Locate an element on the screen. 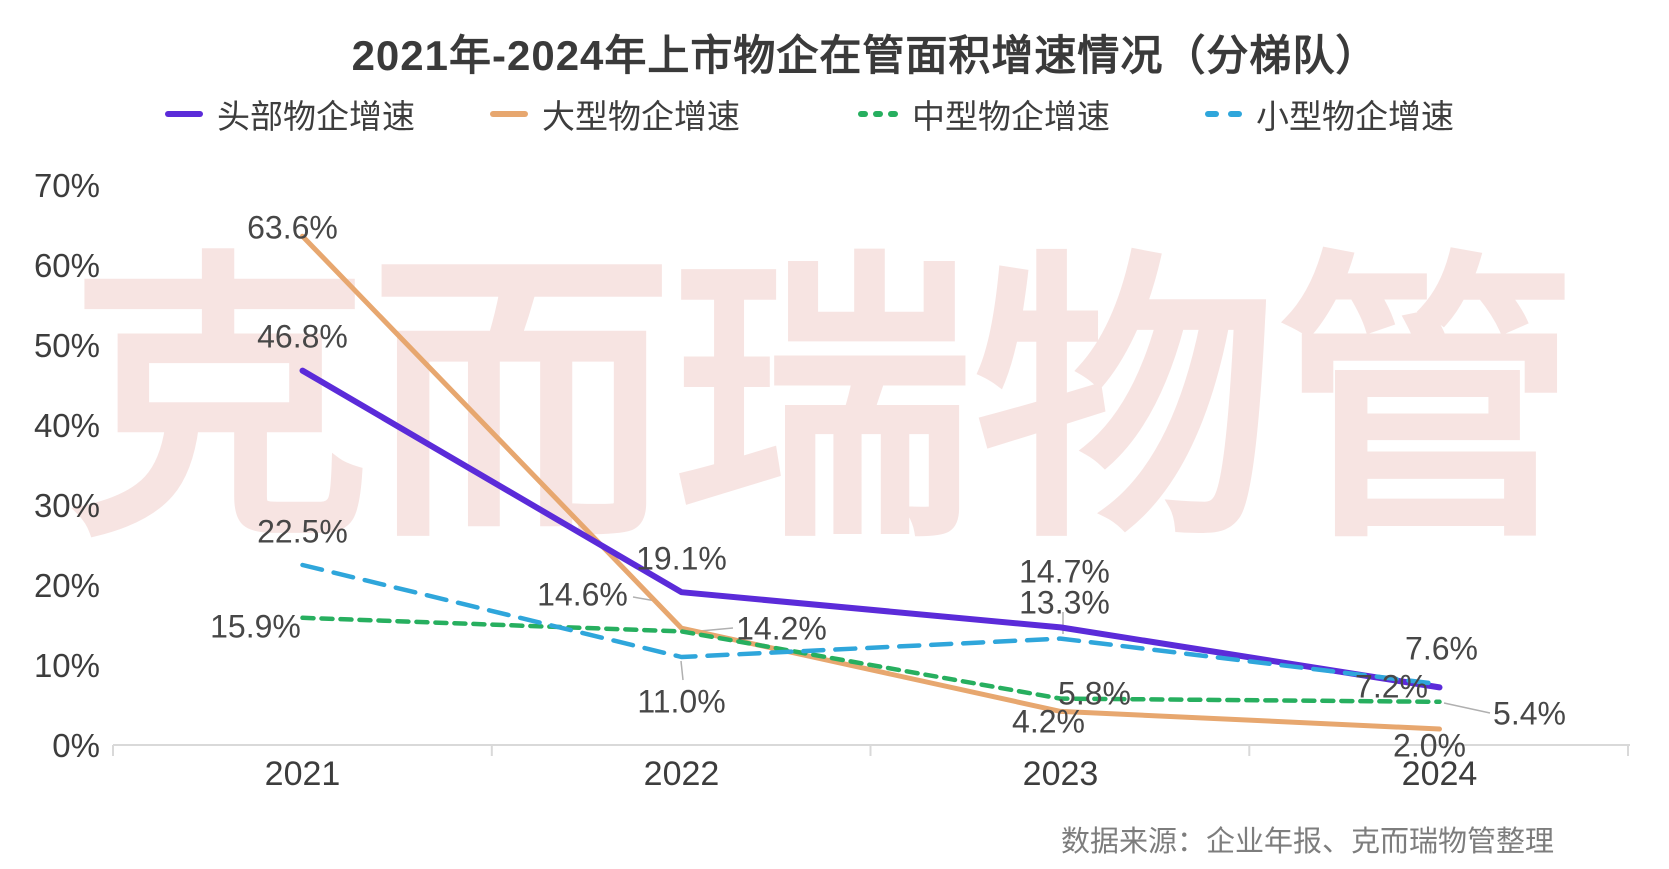  chart-title: 2021年-2024年上市物企在管面积增速情况（分梯队） is located at coordinates (865, 55).